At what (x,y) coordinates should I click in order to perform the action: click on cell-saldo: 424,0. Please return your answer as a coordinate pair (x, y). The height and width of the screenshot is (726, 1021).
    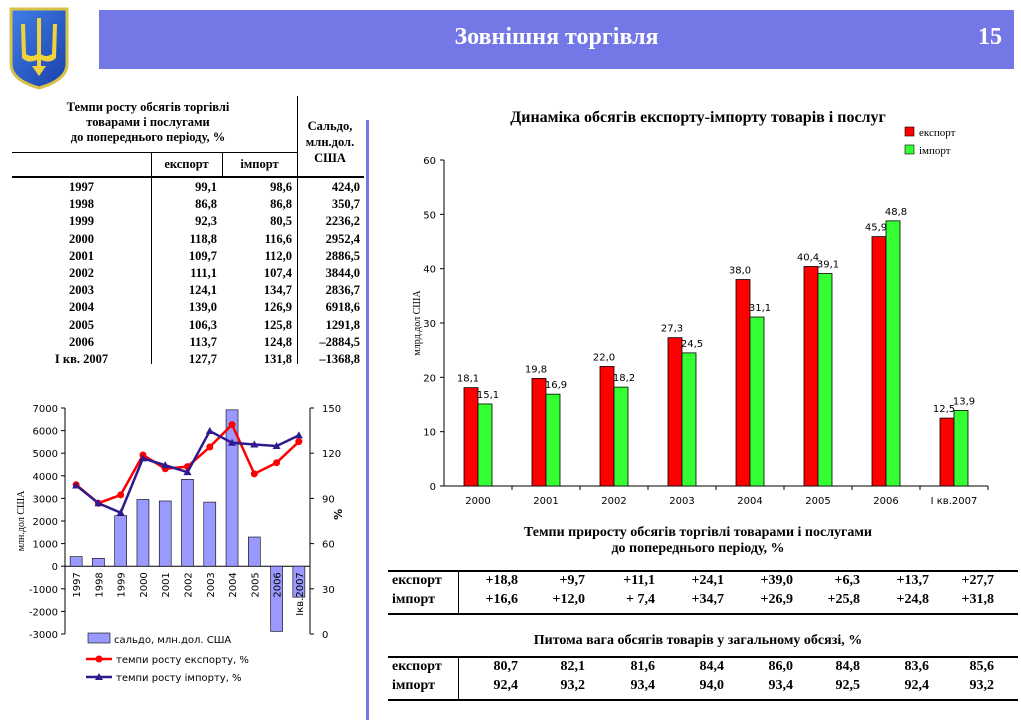
    Looking at the image, I should click on (345, 187).